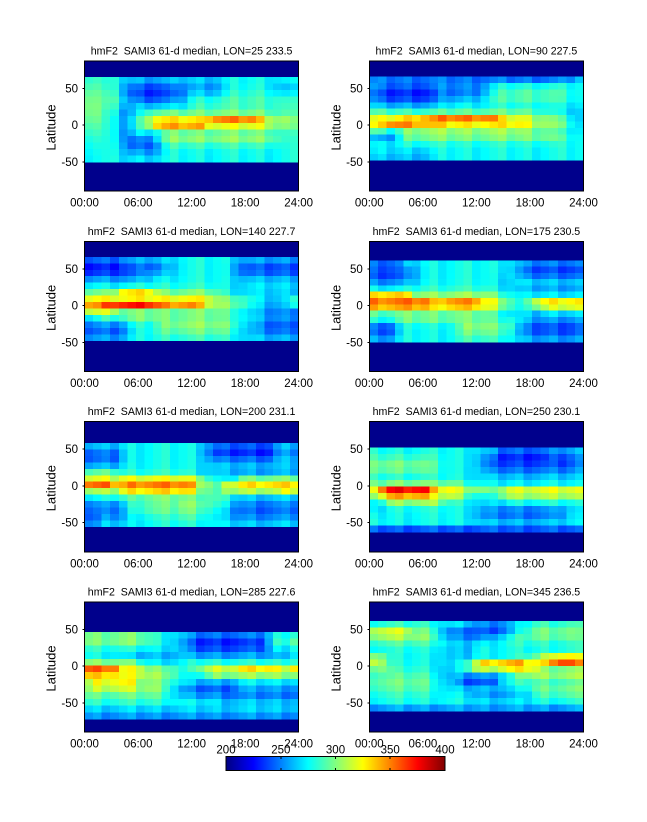 This screenshot has height=822, width=647. What do you see at coordinates (390, 751) in the screenshot?
I see `svg-text: 350` at bounding box center [390, 751].